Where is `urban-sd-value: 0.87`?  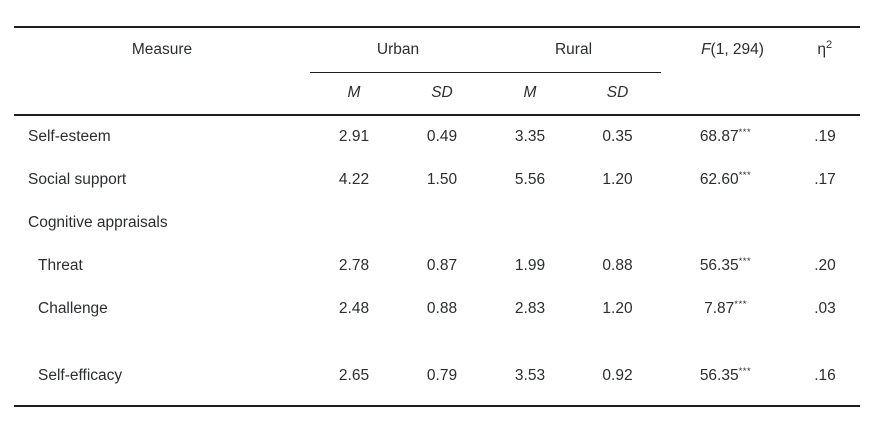
urban-sd-value: 0.87 is located at coordinates (442, 265).